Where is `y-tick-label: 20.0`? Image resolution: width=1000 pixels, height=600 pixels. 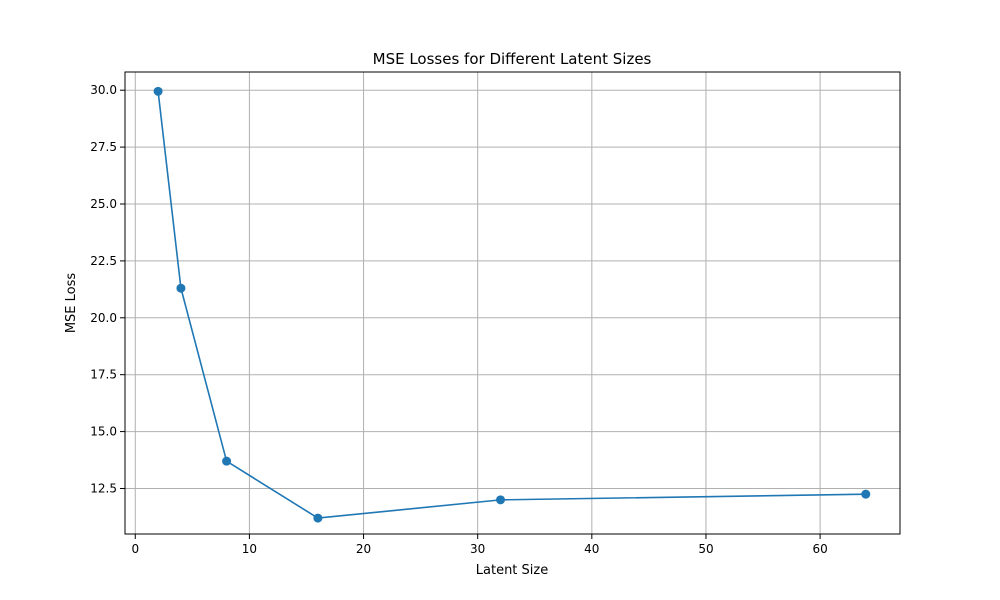
y-tick-label: 20.0 is located at coordinates (103, 318).